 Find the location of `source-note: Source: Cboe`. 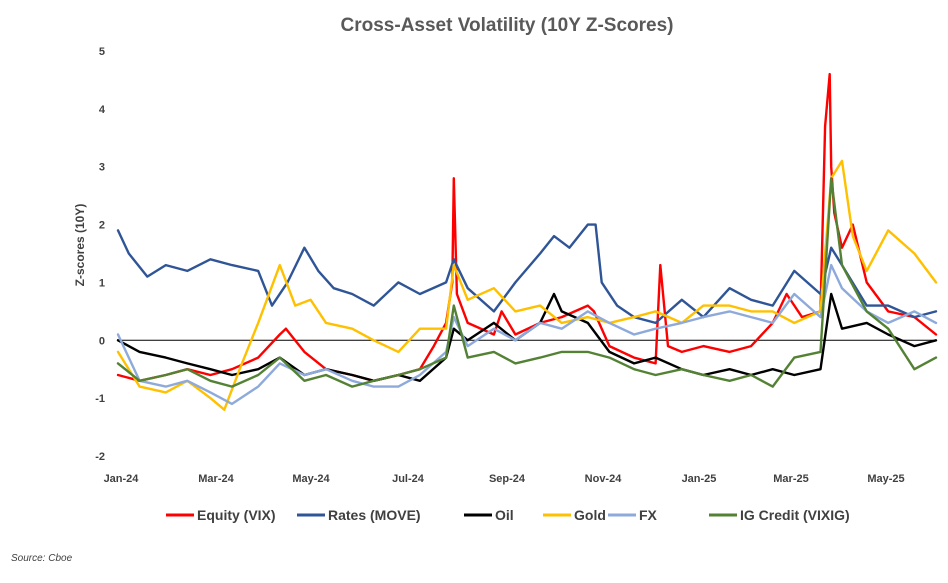

source-note: Source: Cboe is located at coordinates (42, 558).